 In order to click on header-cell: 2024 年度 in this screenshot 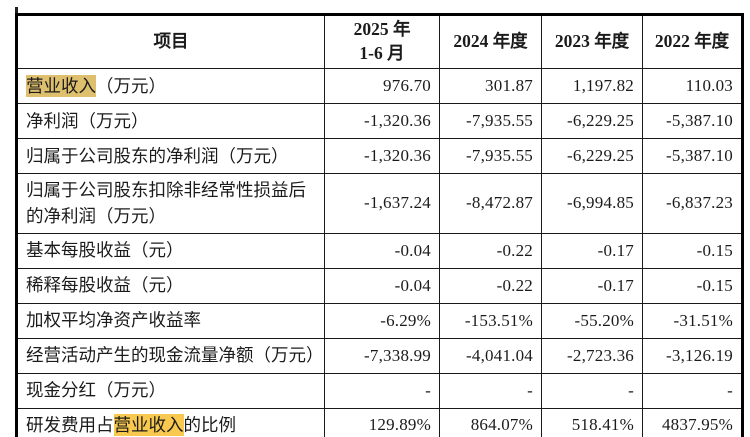, I will do `click(490, 41)`.